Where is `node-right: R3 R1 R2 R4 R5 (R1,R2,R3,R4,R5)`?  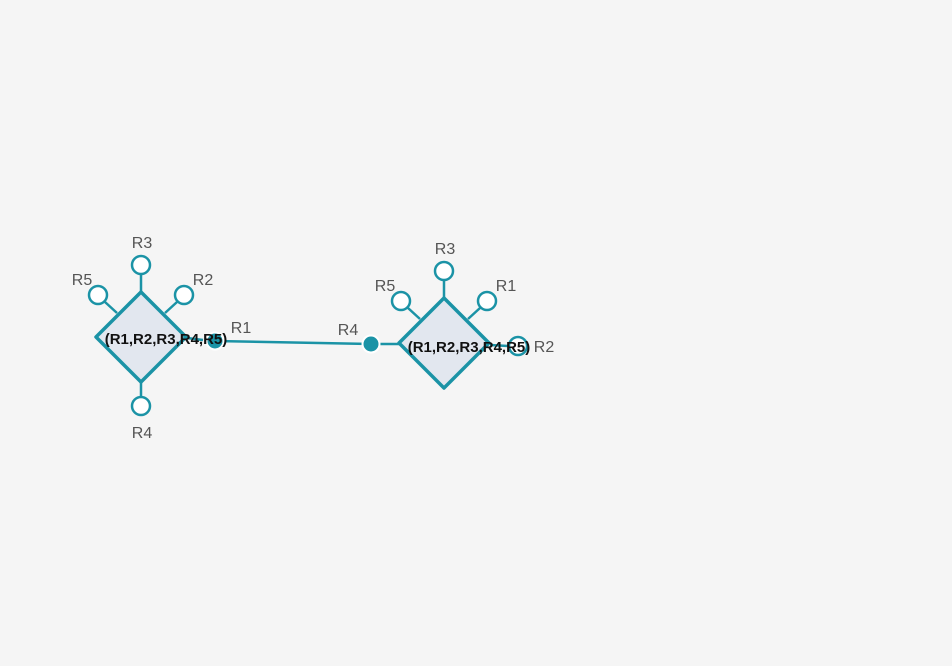
node-right: R3 R1 R2 R4 R5 (R1,R2,R3,R4,R5) is located at coordinates (446, 315).